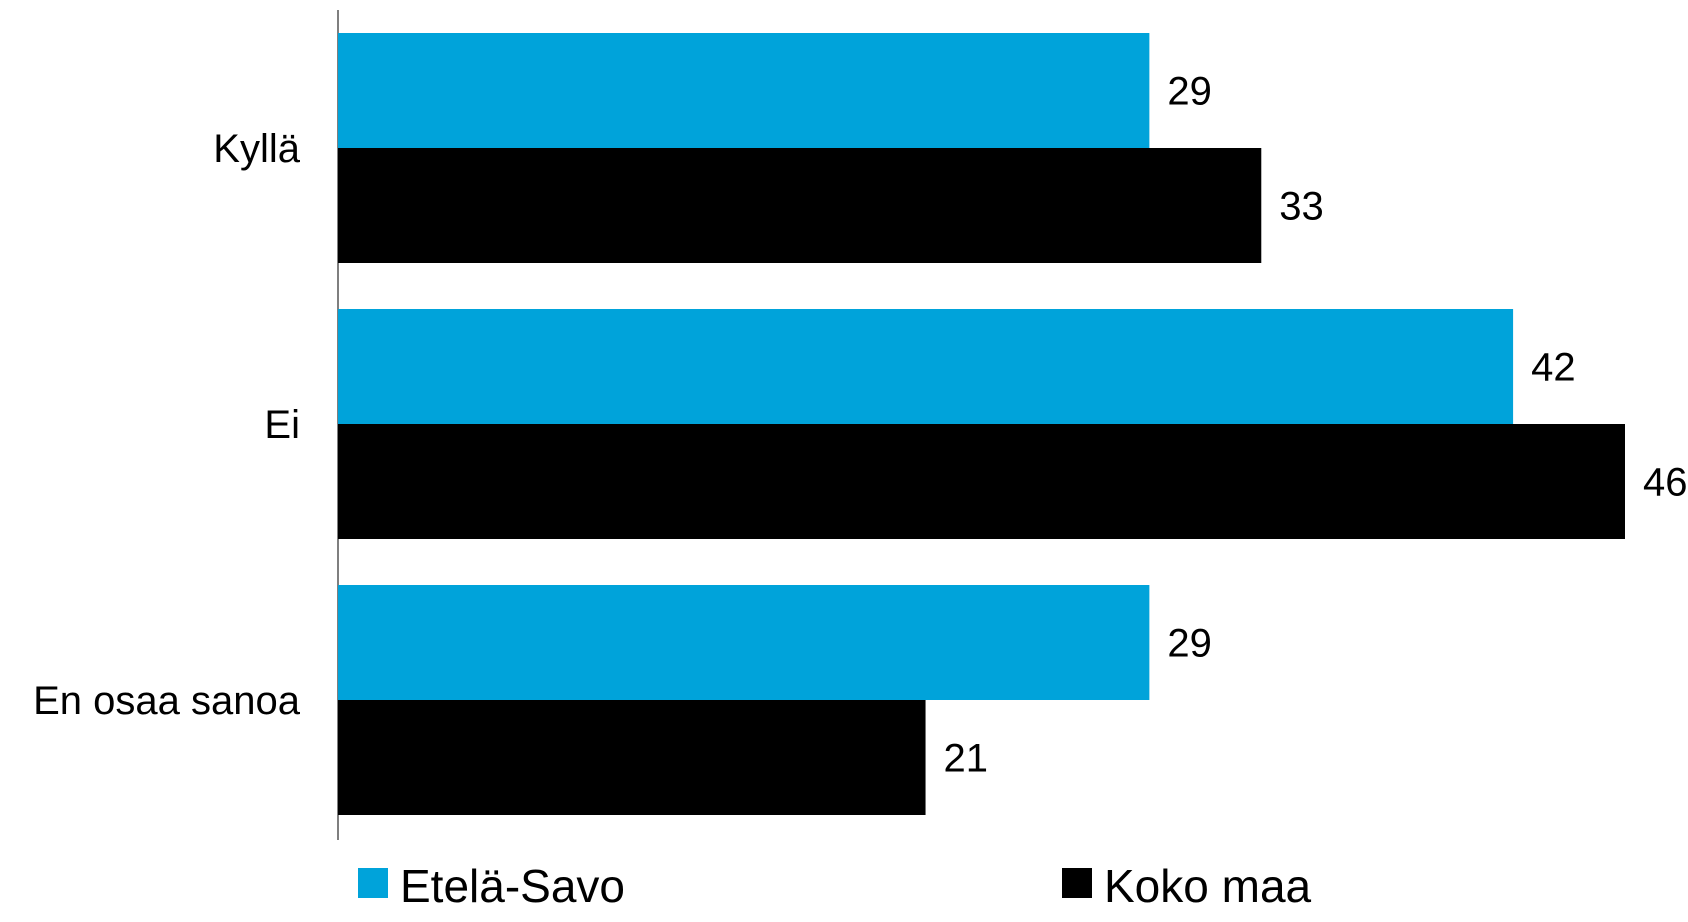  Describe the element at coordinates (256, 149) in the screenshot. I see `category-label-kyll: Kyllä` at that location.